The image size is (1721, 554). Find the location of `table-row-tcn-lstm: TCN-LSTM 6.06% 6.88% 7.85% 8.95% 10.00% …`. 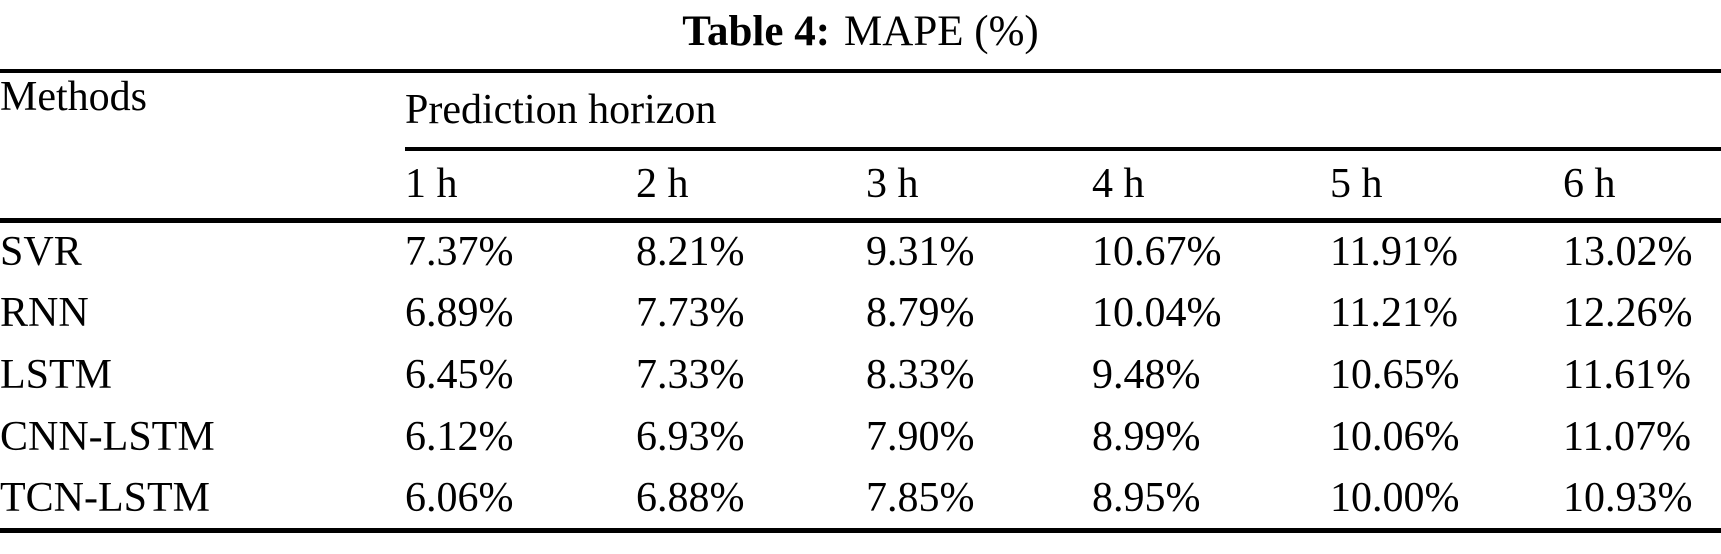

table-row-tcn-lstm: TCN-LSTM 6.06% 6.88% 7.85% 8.95% 10.00% … is located at coordinates (860, 499).